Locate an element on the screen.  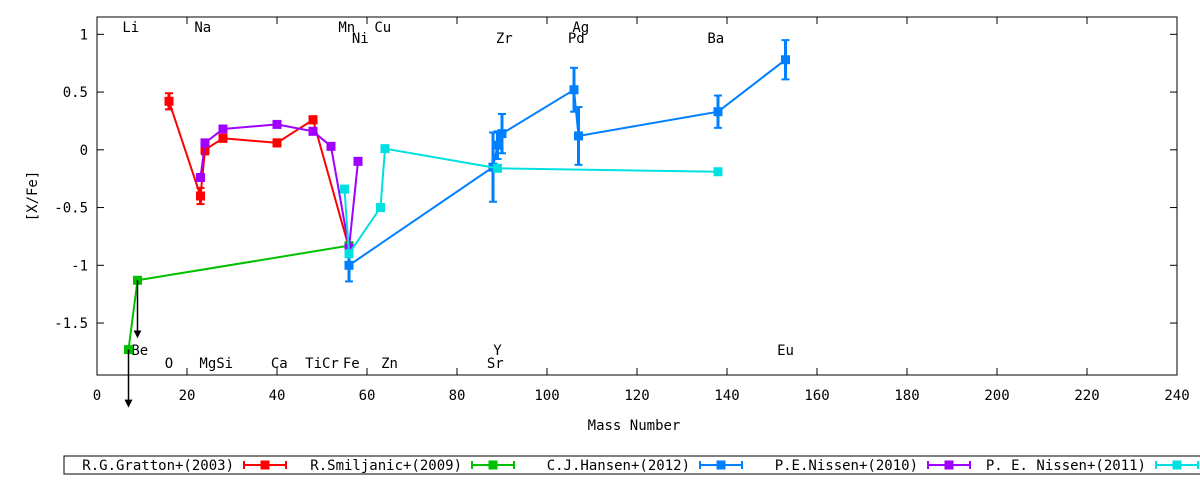
element-label: Eu is located at coordinates (785, 351).